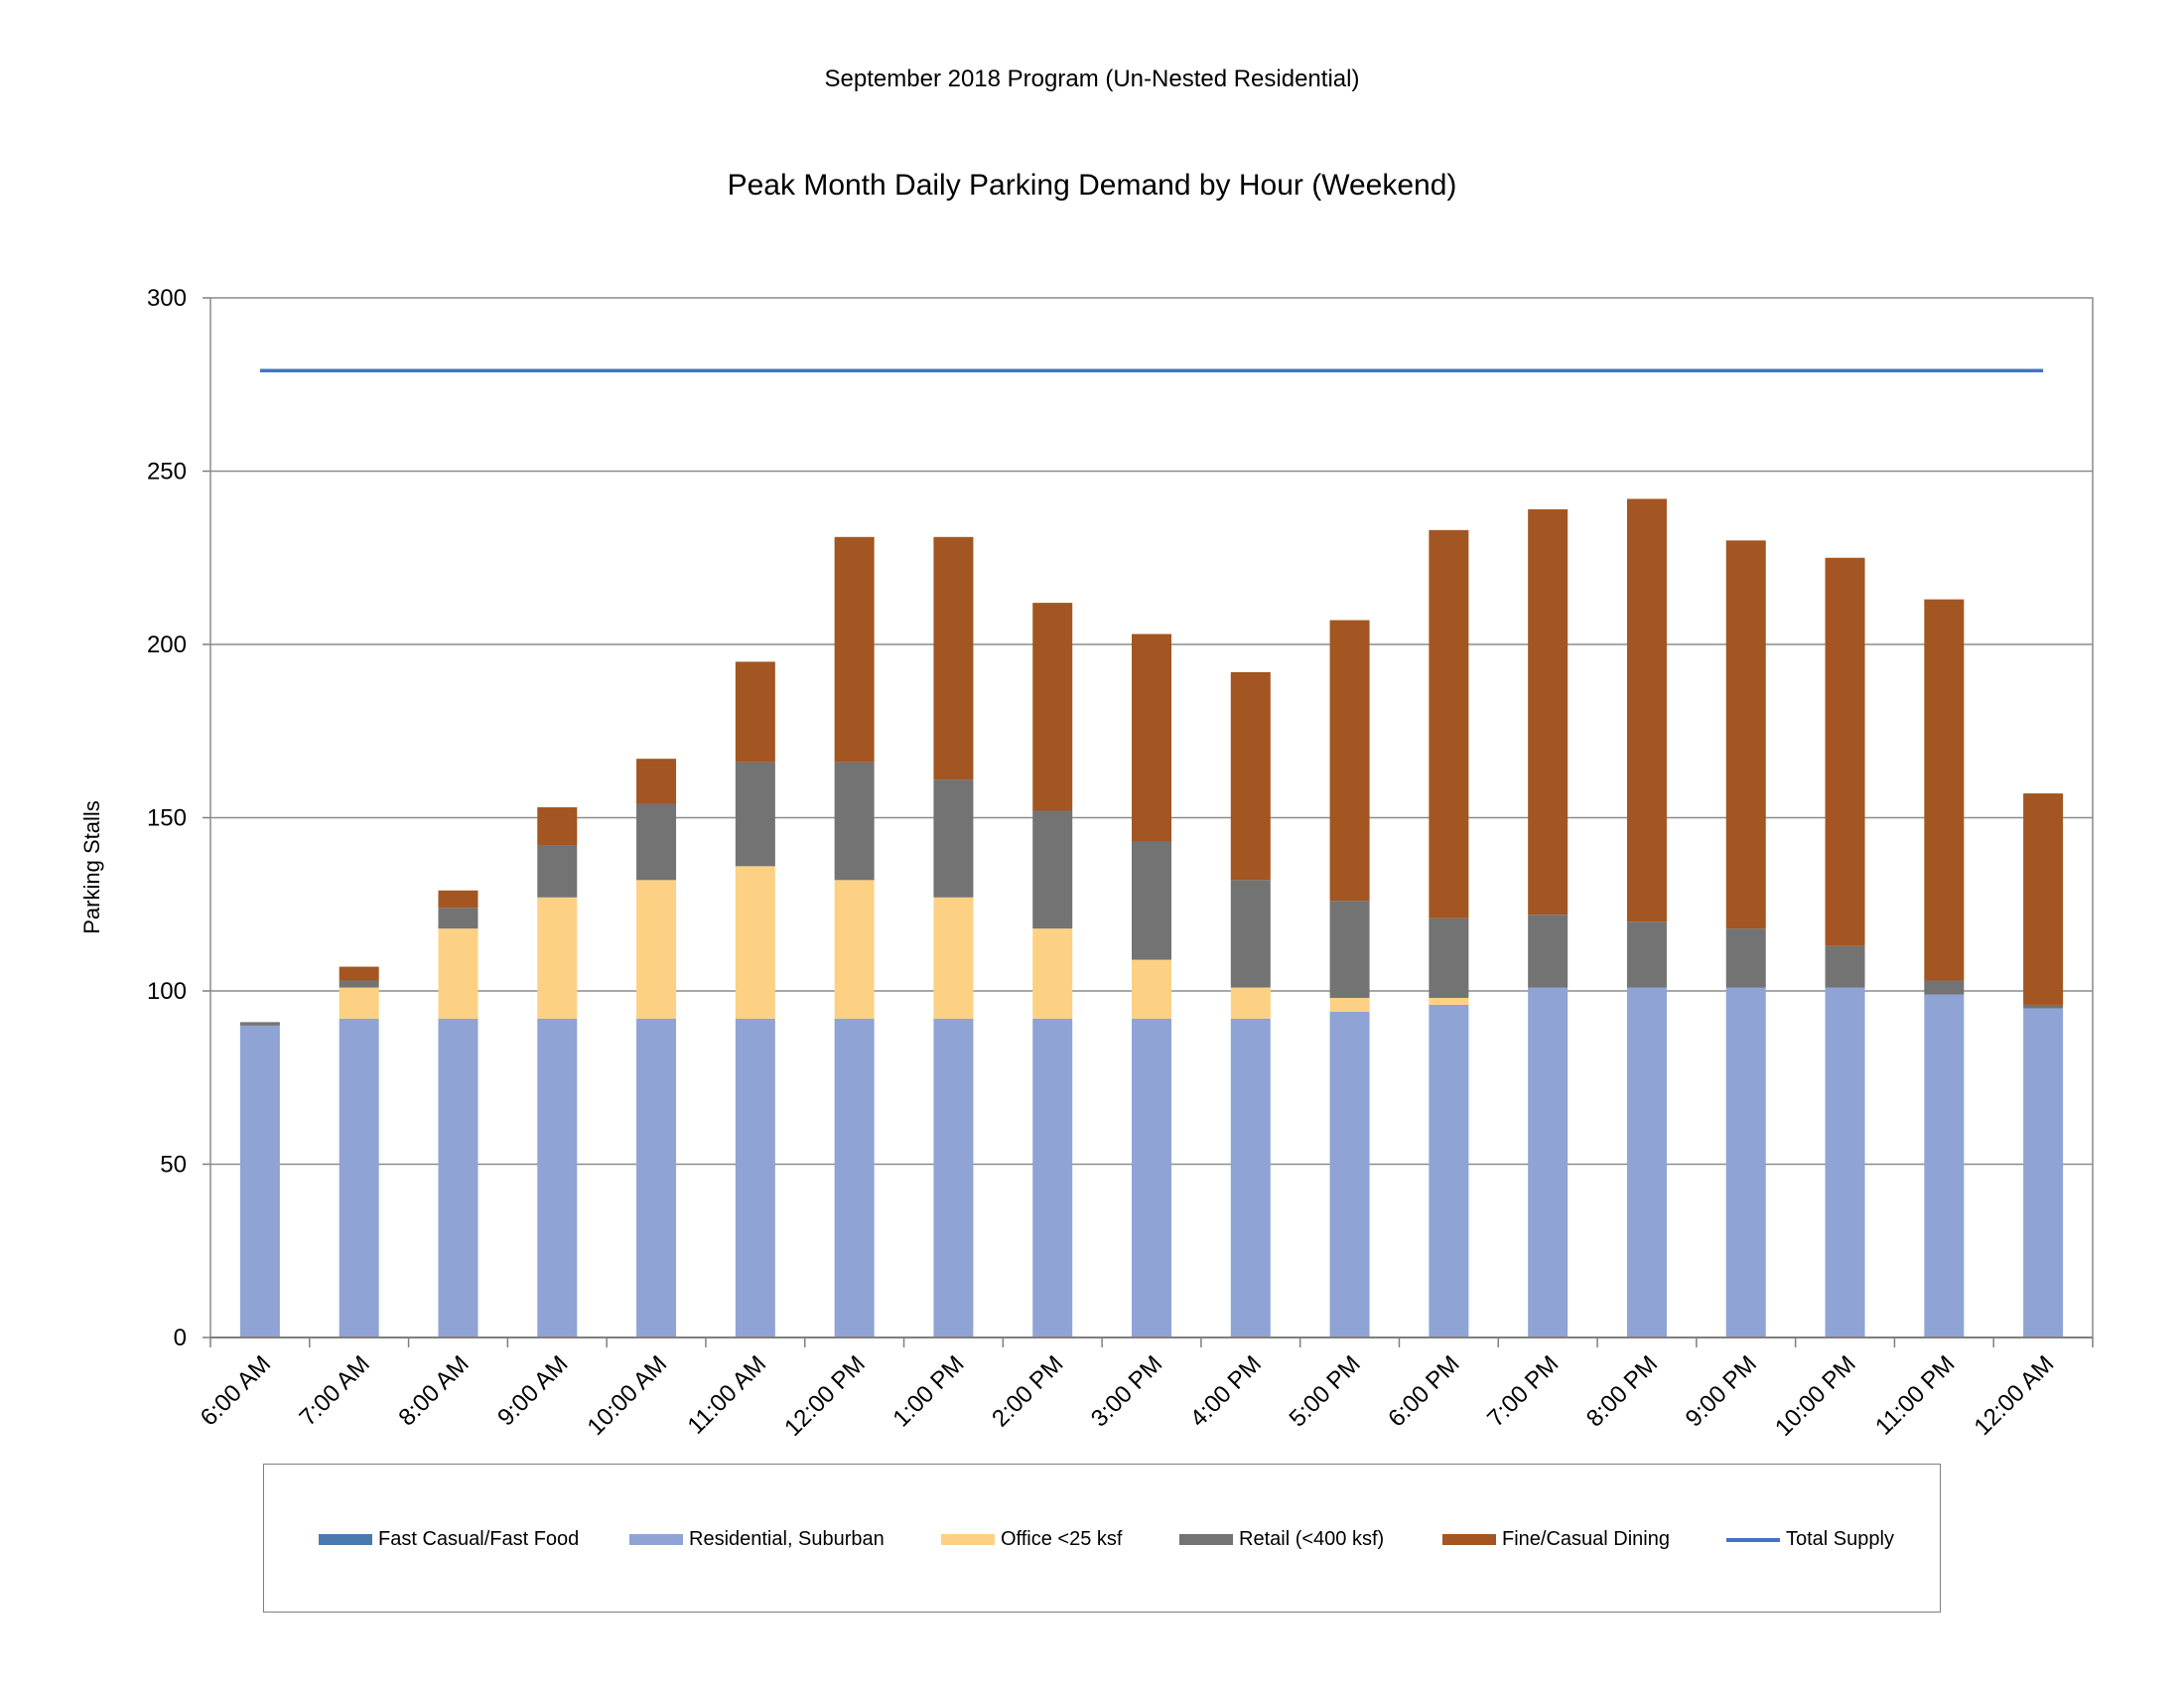 This screenshot has height=1688, width=2184. I want to click on y-tick-label: 100, so click(167, 991).